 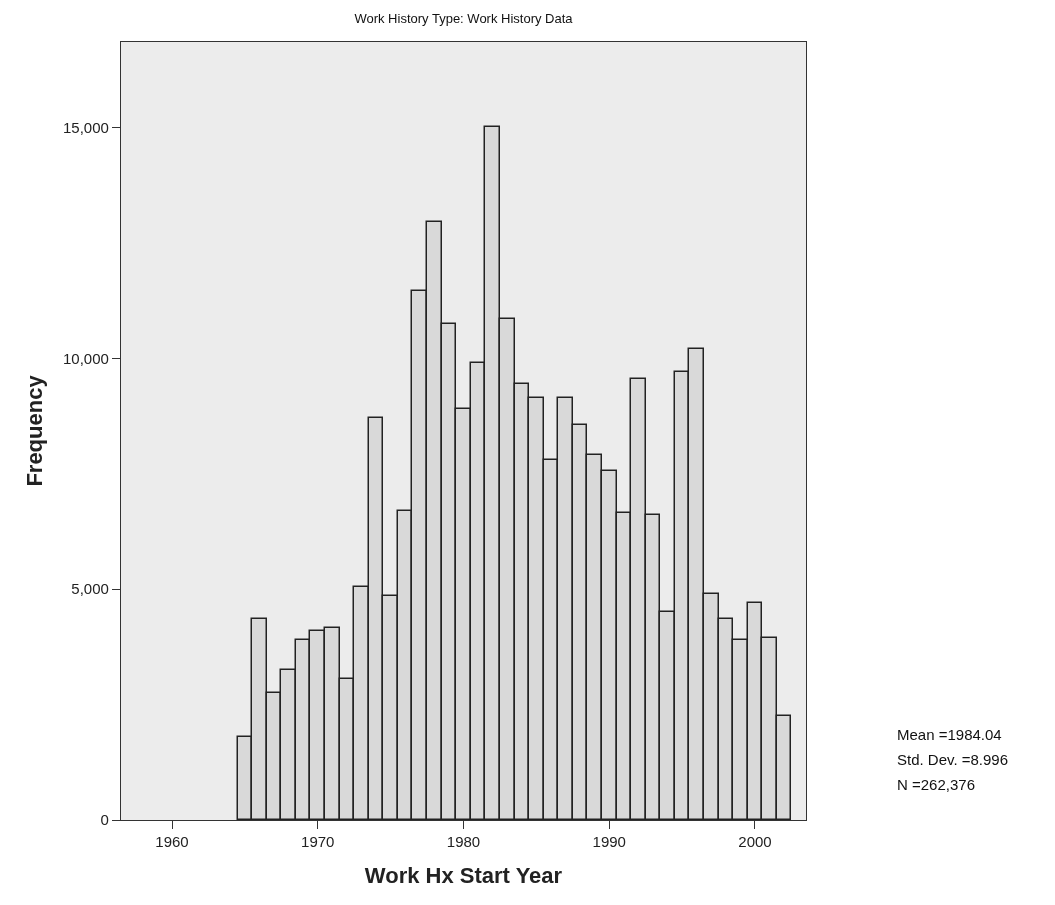 I want to click on y-tick-label: 10,000, so click(x=86, y=358).